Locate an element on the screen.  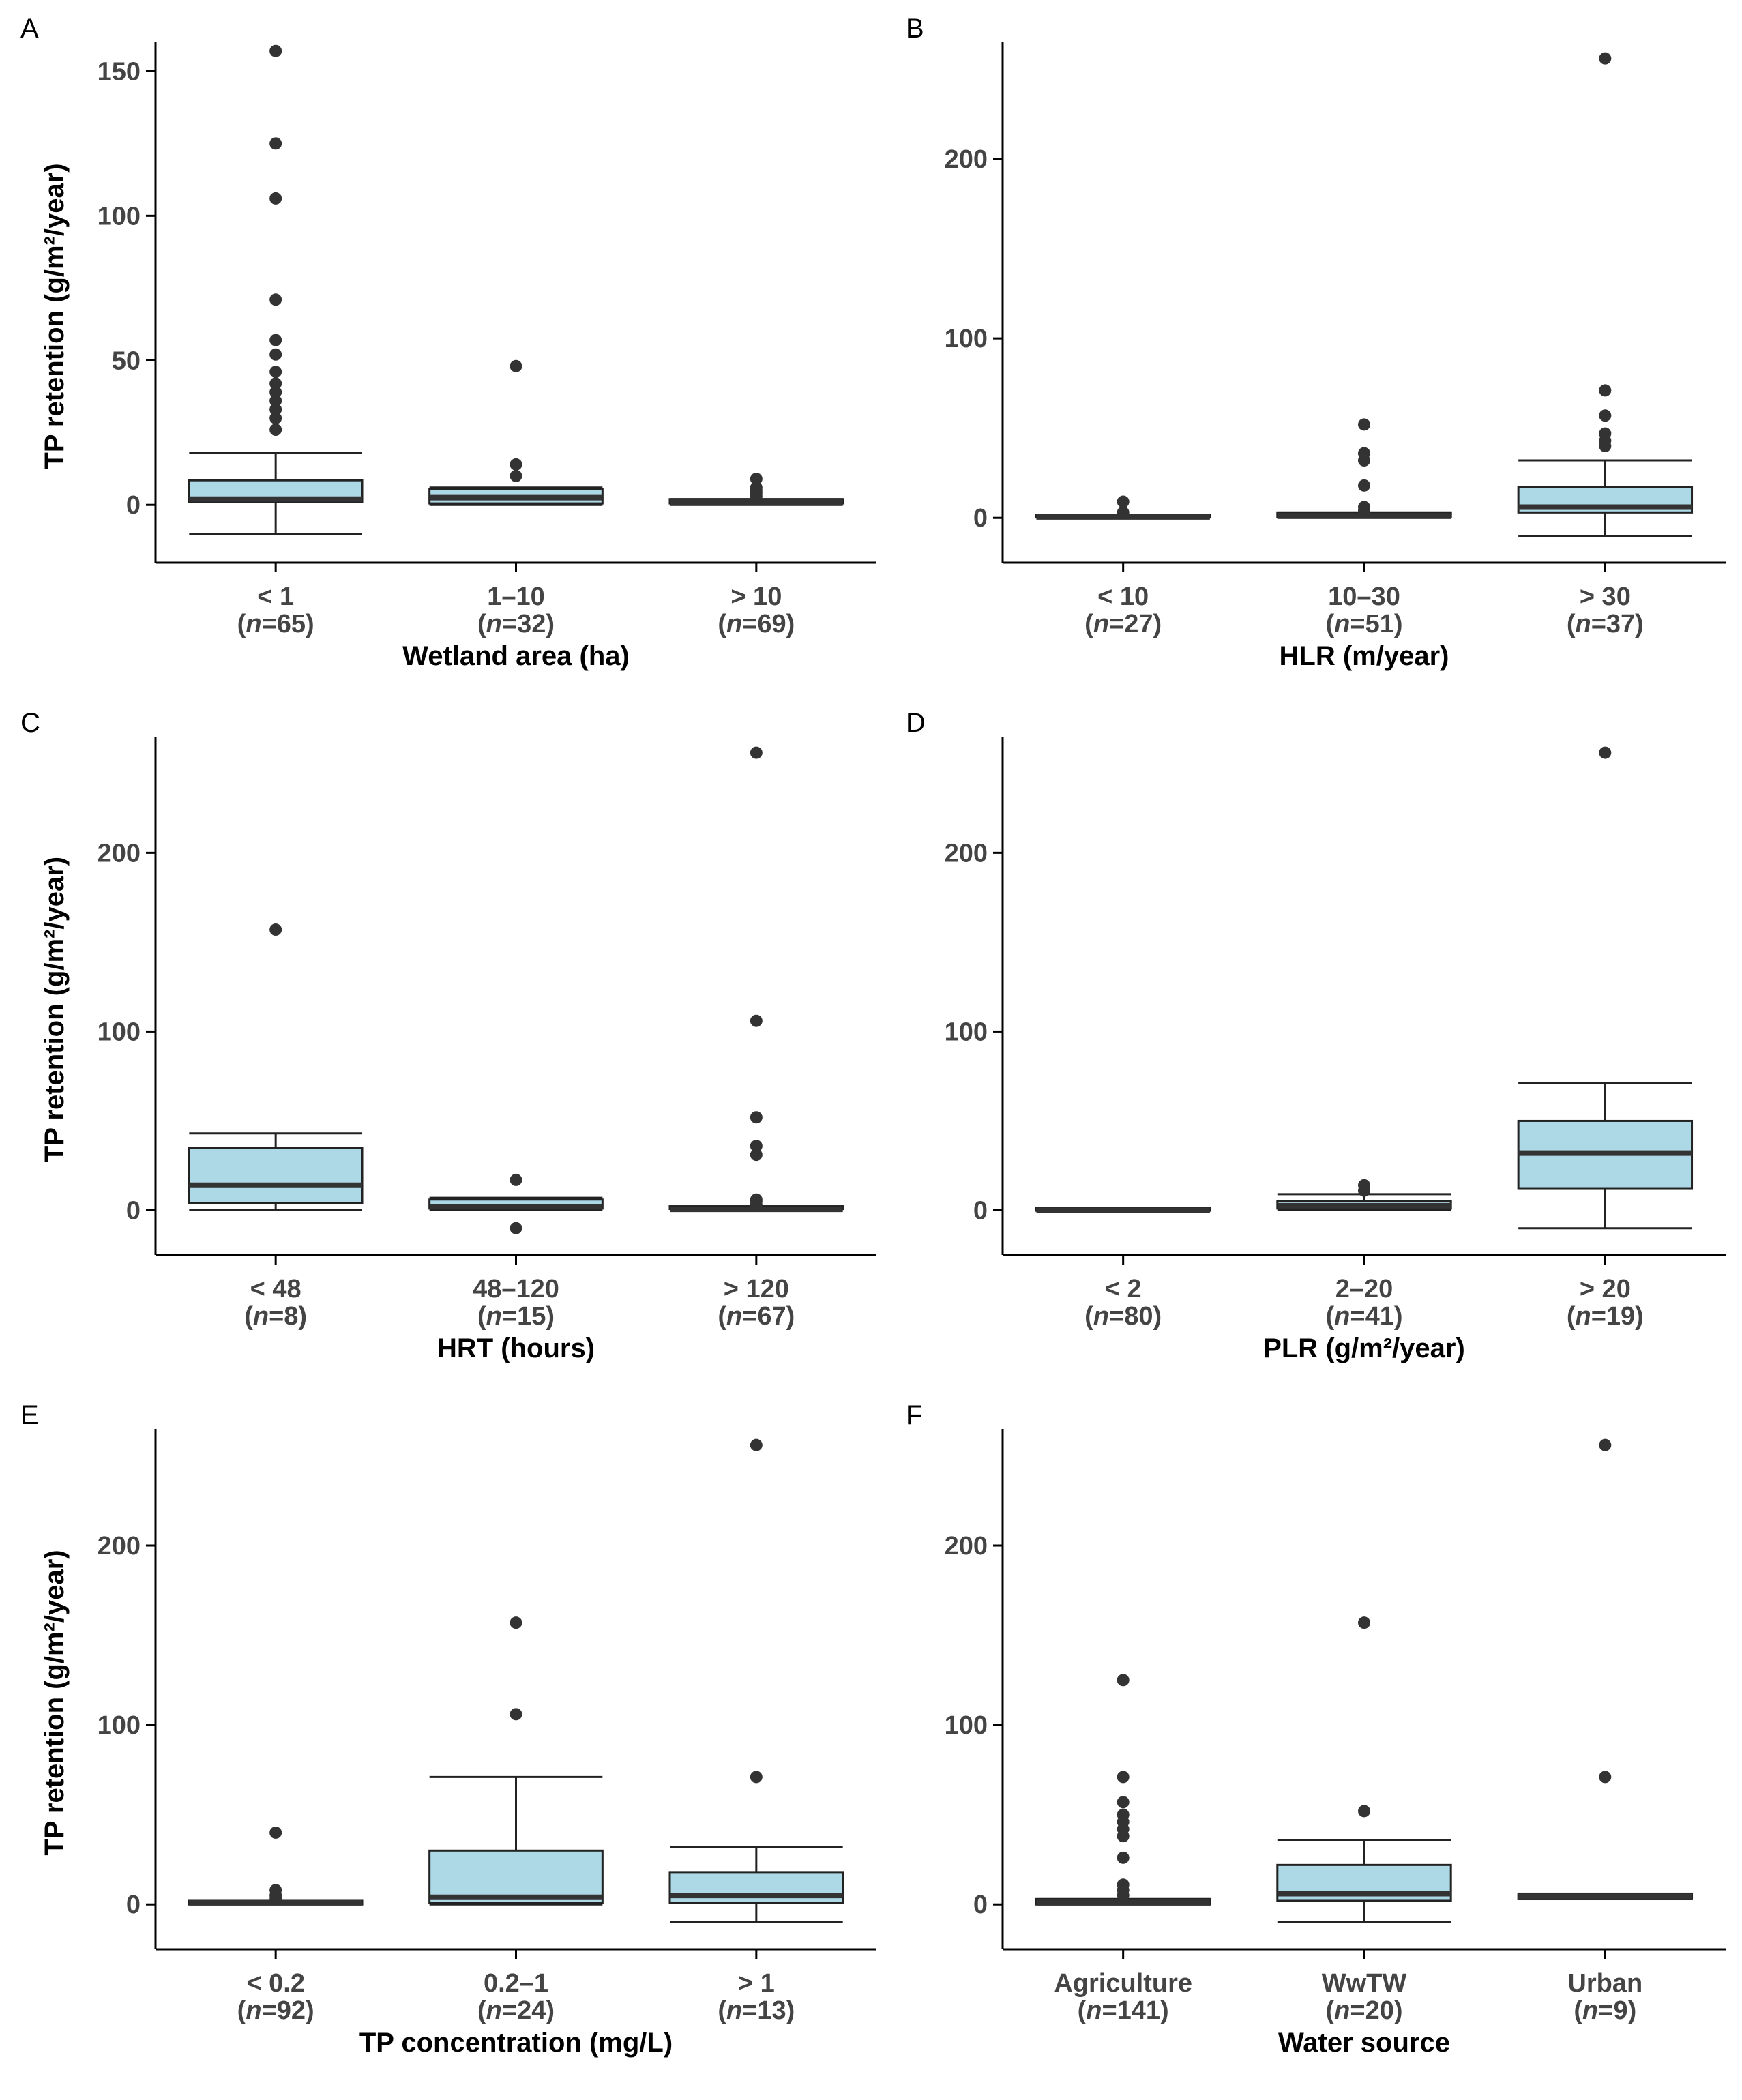
category-label: > 10 is located at coordinates (756, 596).